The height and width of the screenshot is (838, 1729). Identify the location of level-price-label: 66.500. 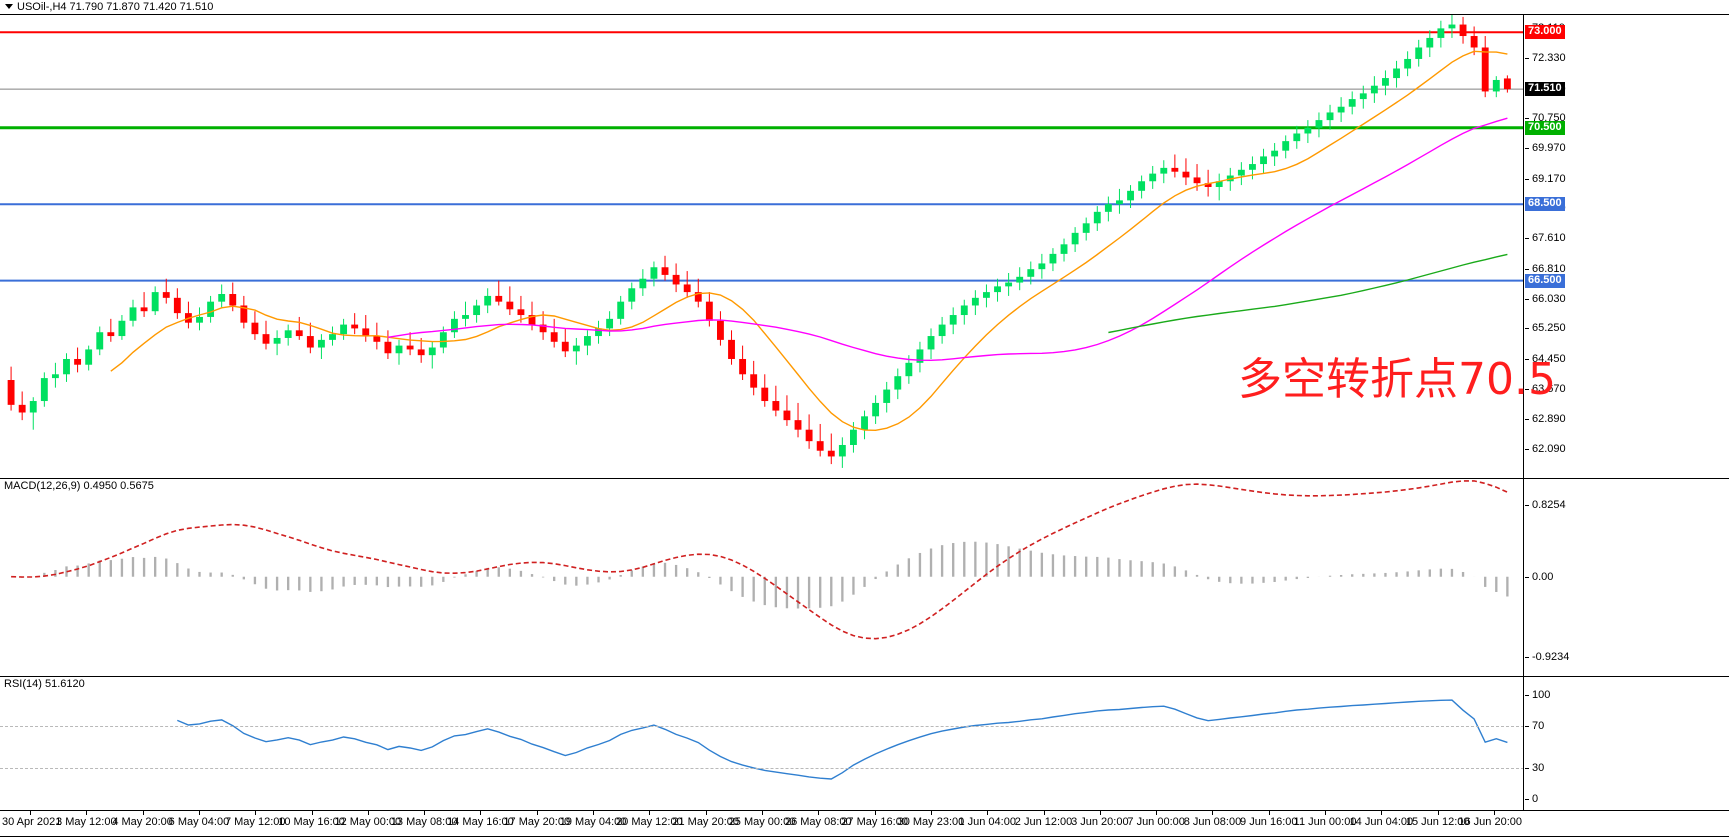
(1545, 280).